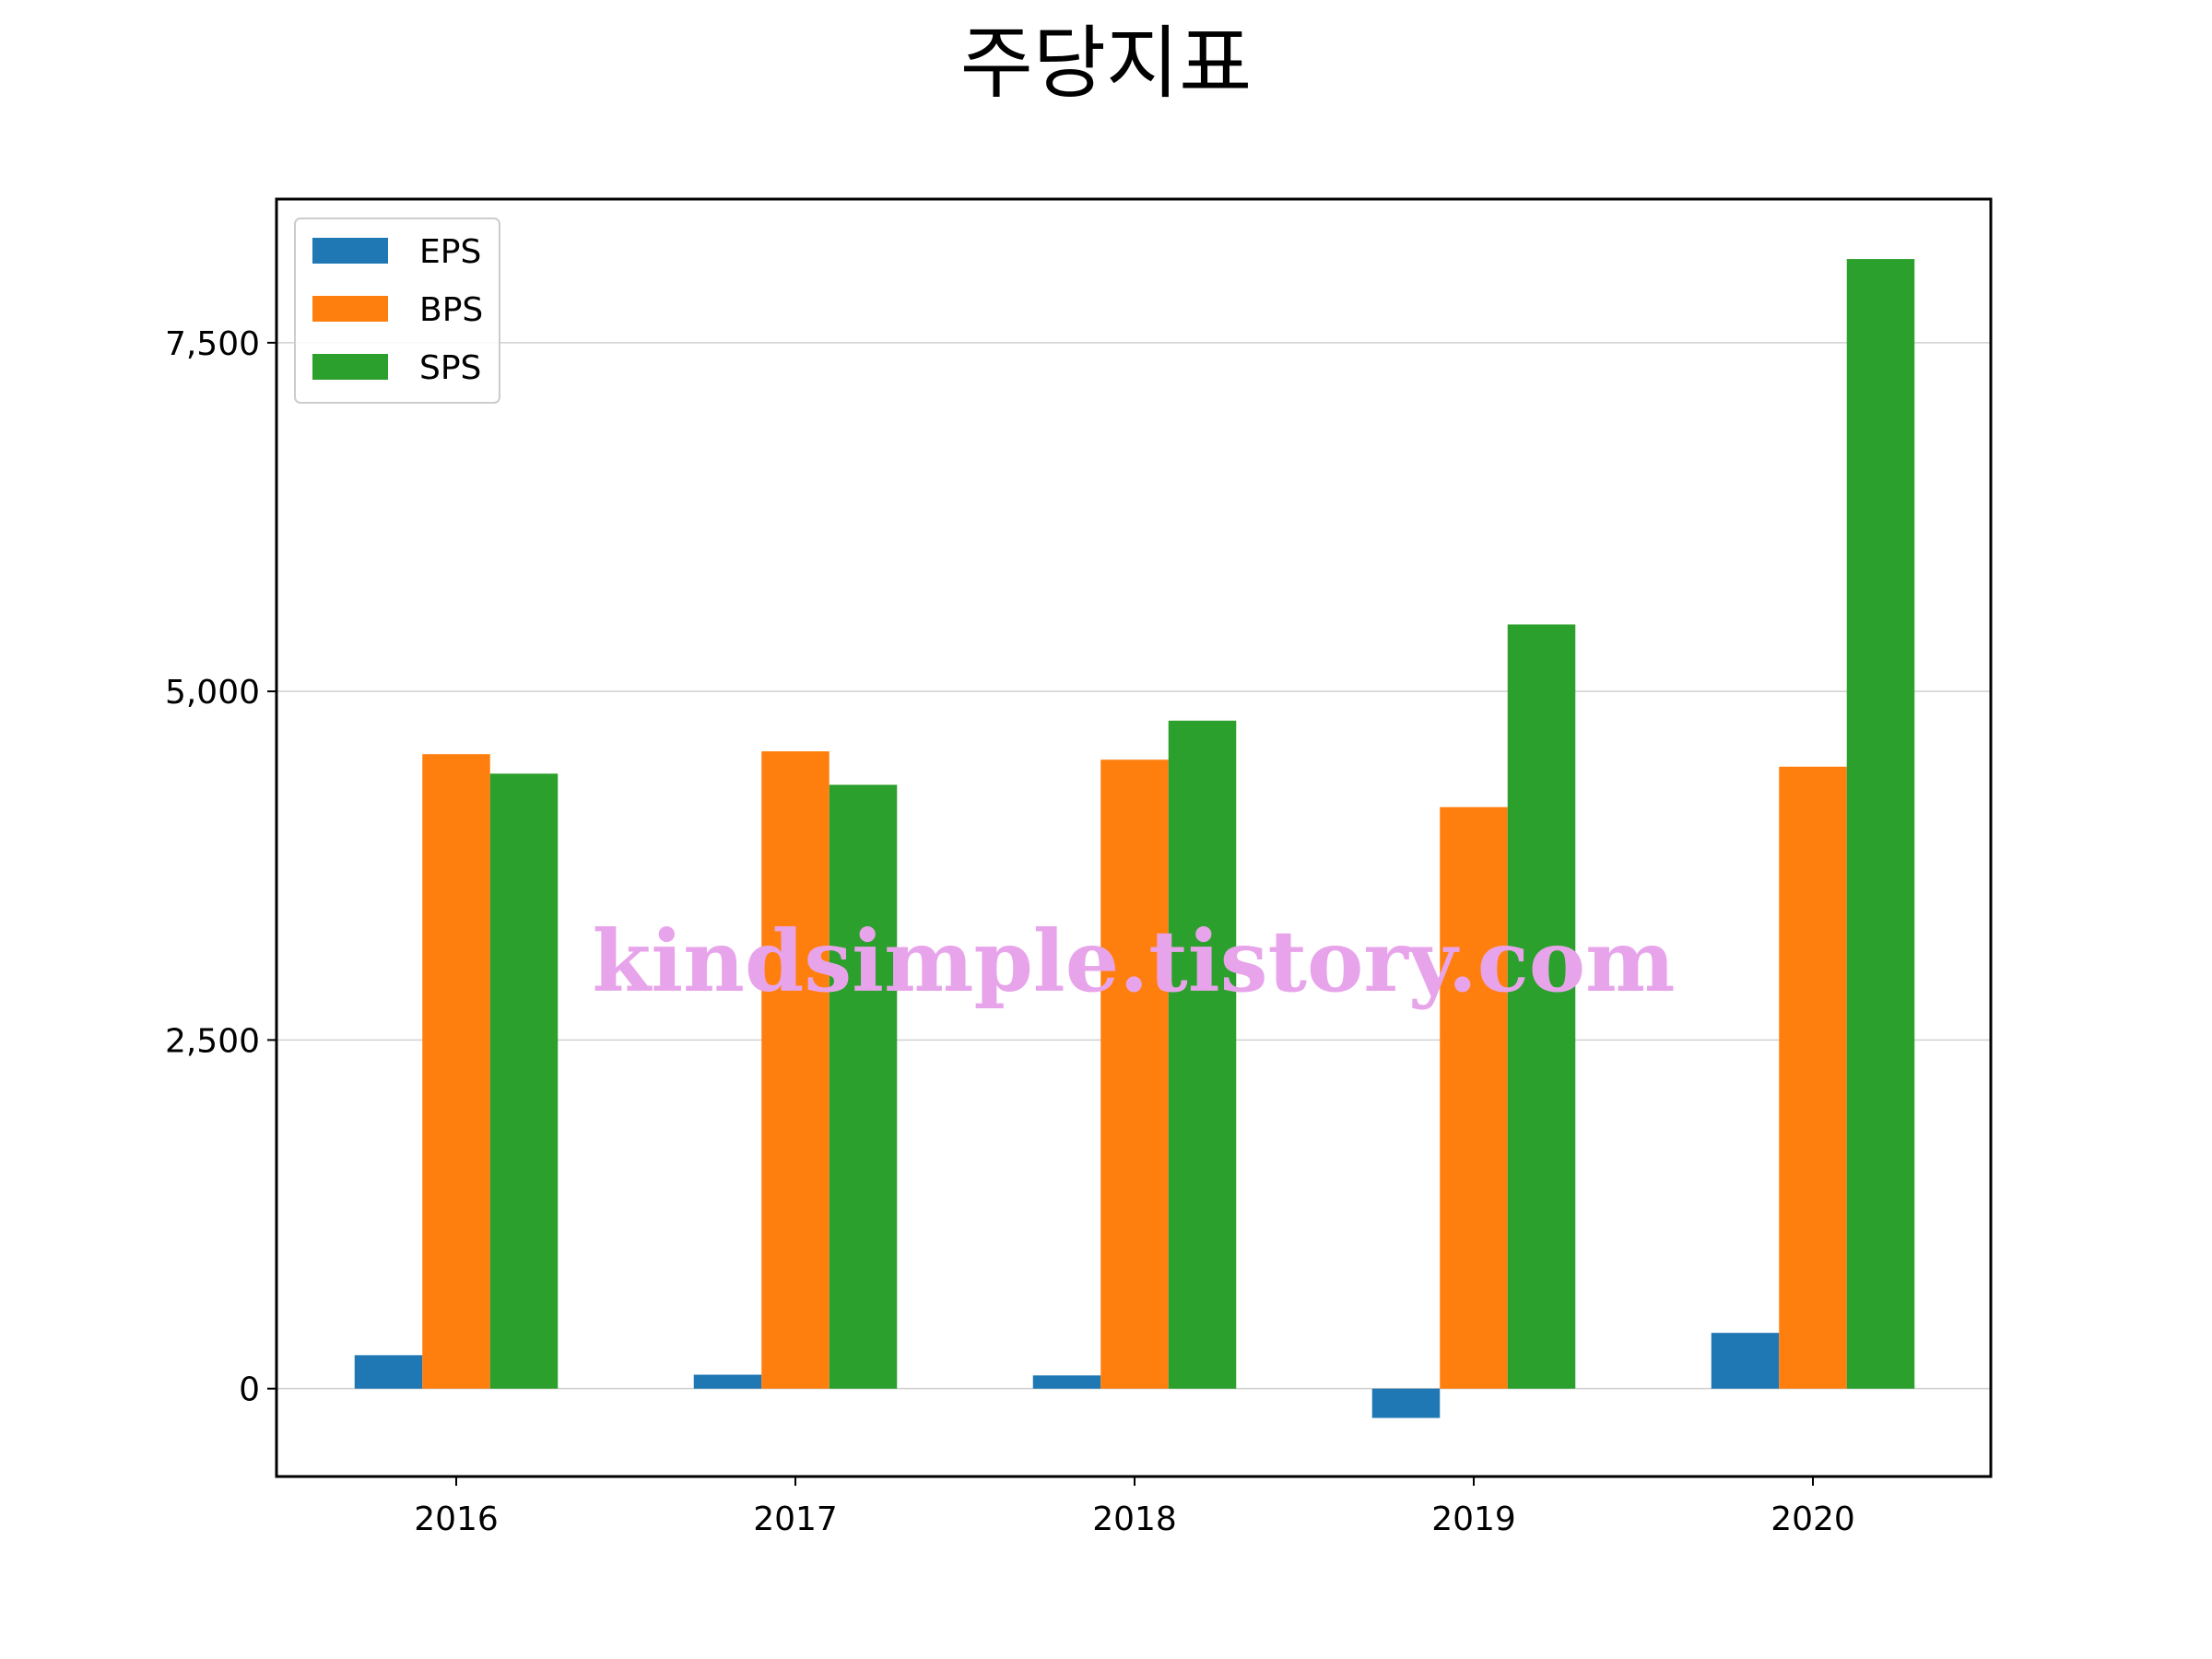 The height and width of the screenshot is (1659, 2212). Describe the element at coordinates (249, 1390) in the screenshot. I see `y-tick-label: 0` at that location.